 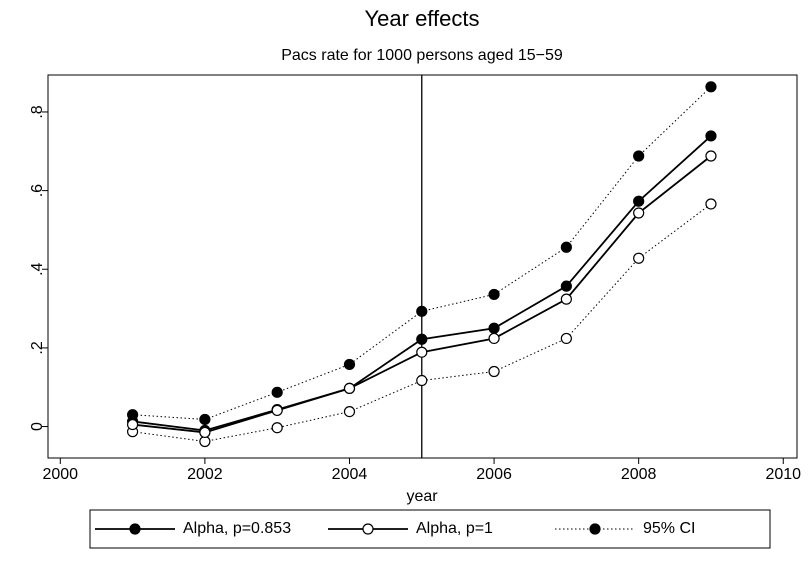 I want to click on legend-label: Alpha, p=0.853, so click(x=237, y=528).